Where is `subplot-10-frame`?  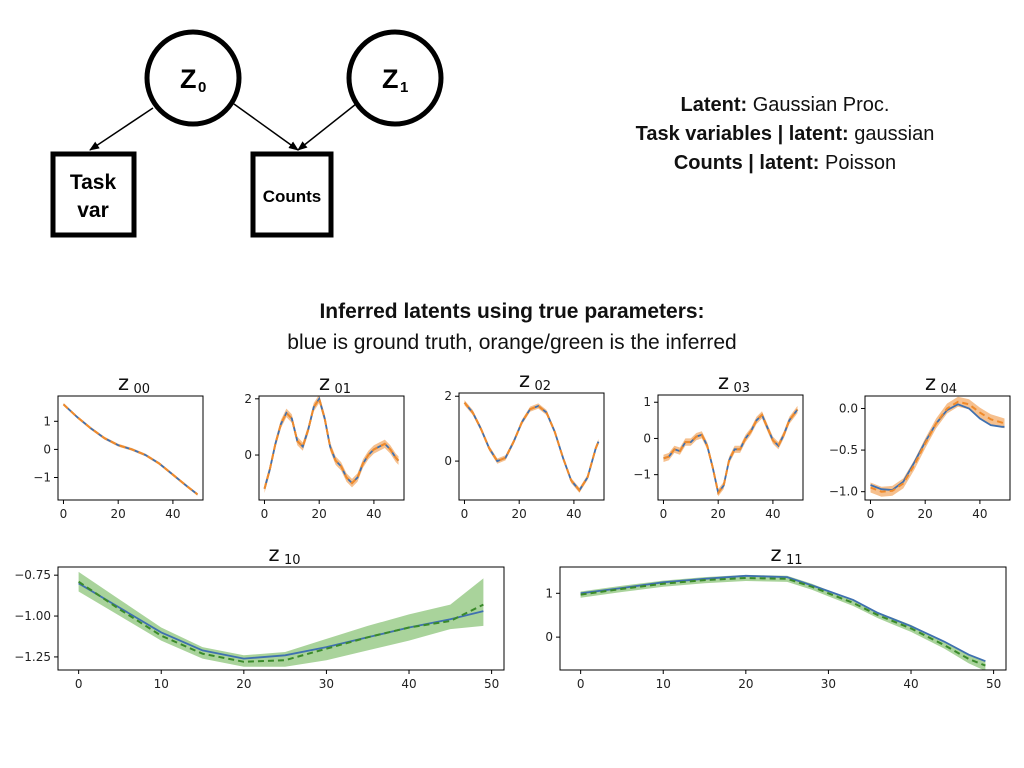
subplot-10-frame is located at coordinates (281, 618).